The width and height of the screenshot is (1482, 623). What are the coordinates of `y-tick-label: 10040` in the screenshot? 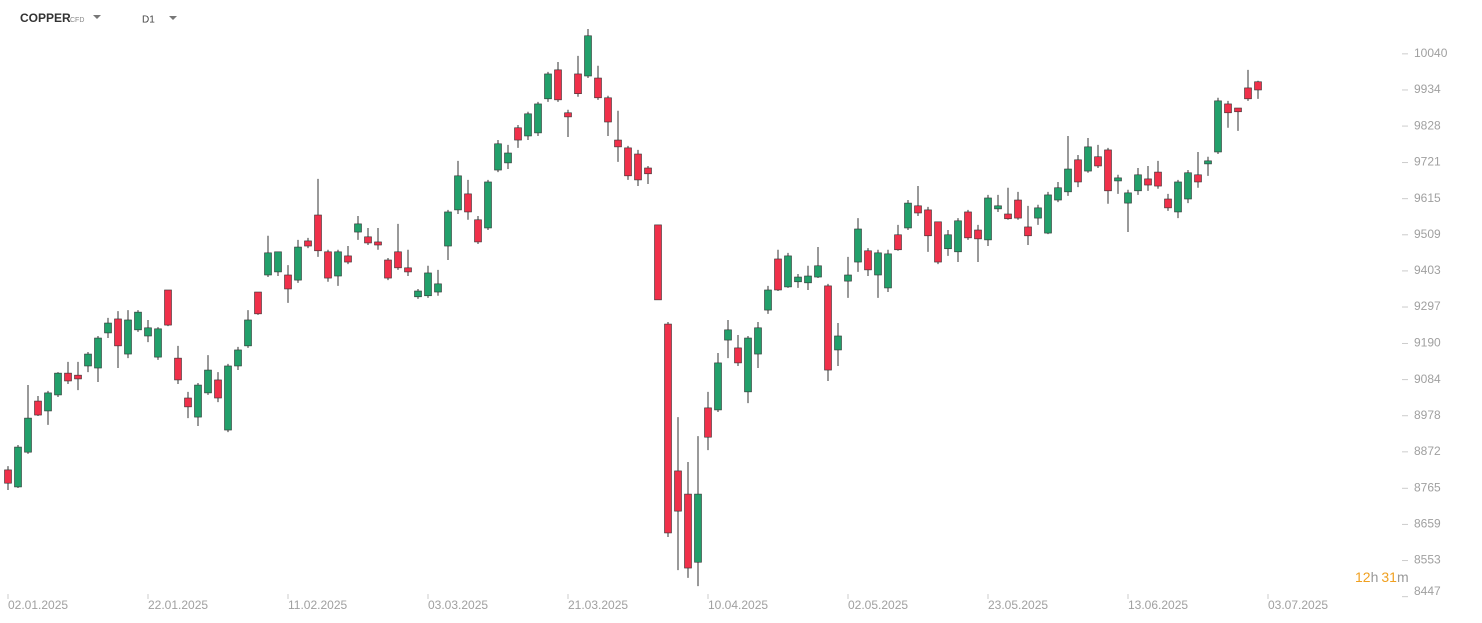 It's located at (1431, 53).